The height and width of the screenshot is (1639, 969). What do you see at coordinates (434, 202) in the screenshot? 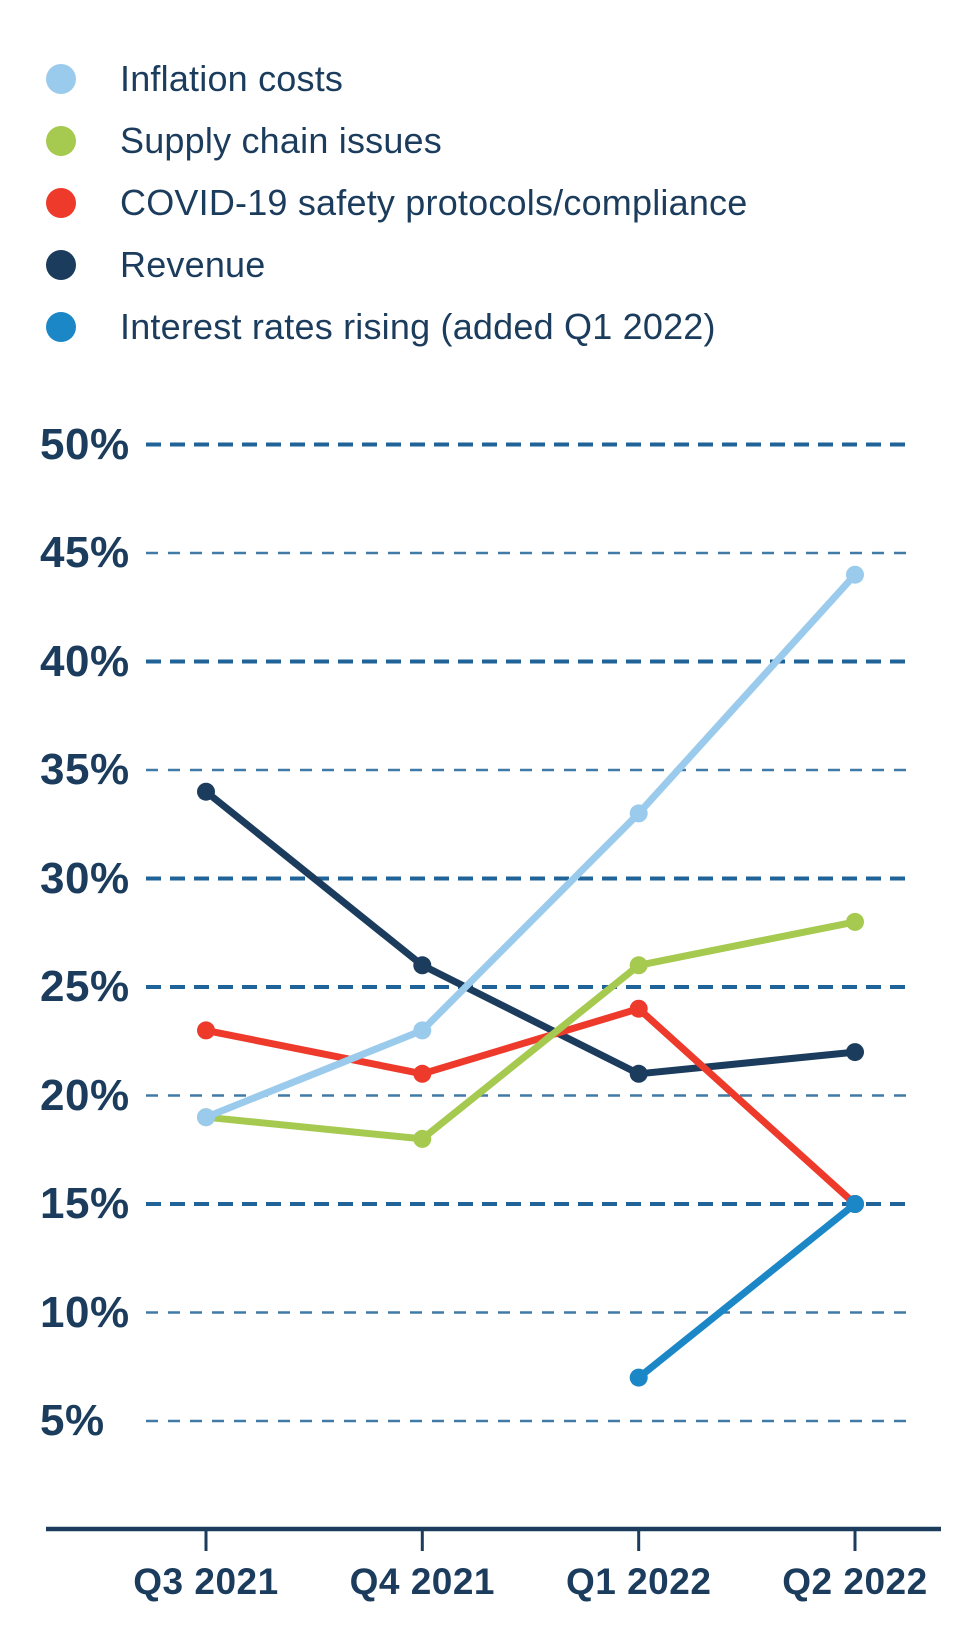
I see `legend-label: COVID-19 safety protocols/compliance` at bounding box center [434, 202].